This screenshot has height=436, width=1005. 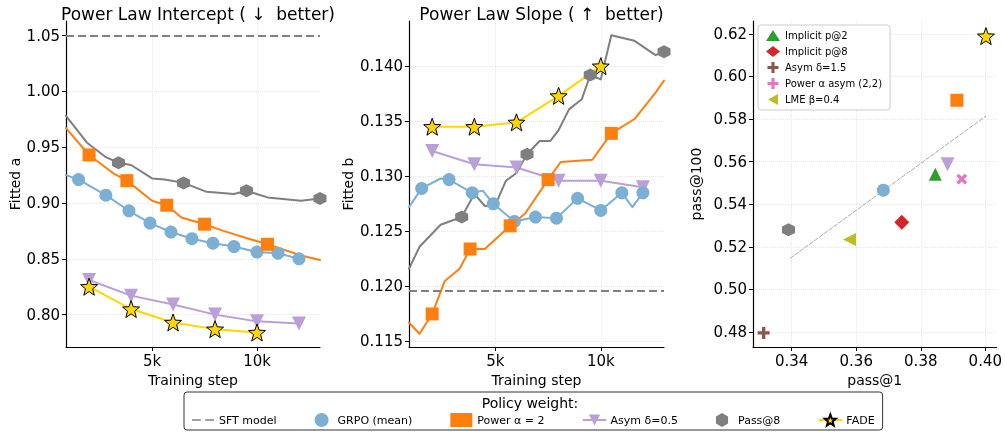 What do you see at coordinates (730, 76) in the screenshot?
I see `y-tick-label: 0.60` at bounding box center [730, 76].